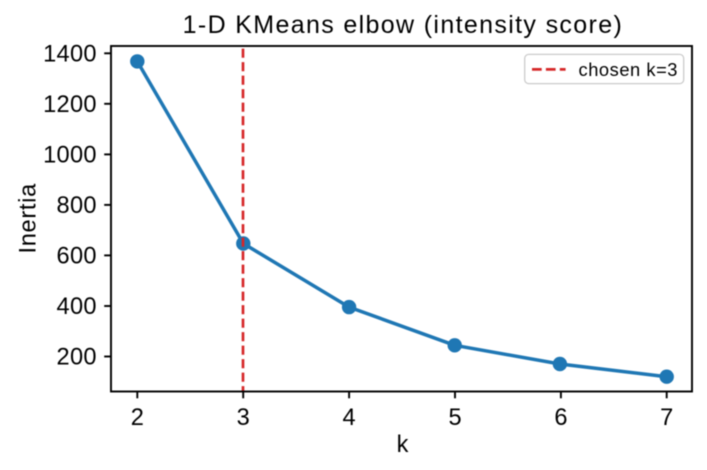 This screenshot has width=707, height=470. What do you see at coordinates (77, 307) in the screenshot?
I see `svg-text: 400` at bounding box center [77, 307].